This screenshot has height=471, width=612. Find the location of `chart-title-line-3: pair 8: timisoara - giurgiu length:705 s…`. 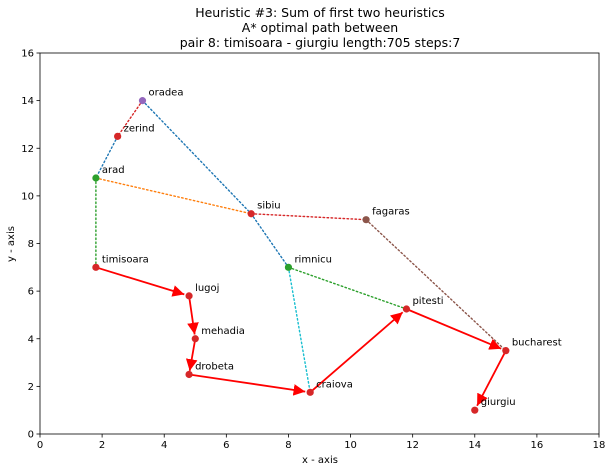

chart-title-line-3: pair 8: timisoara - giurgiu length:705 s… is located at coordinates (320, 42).